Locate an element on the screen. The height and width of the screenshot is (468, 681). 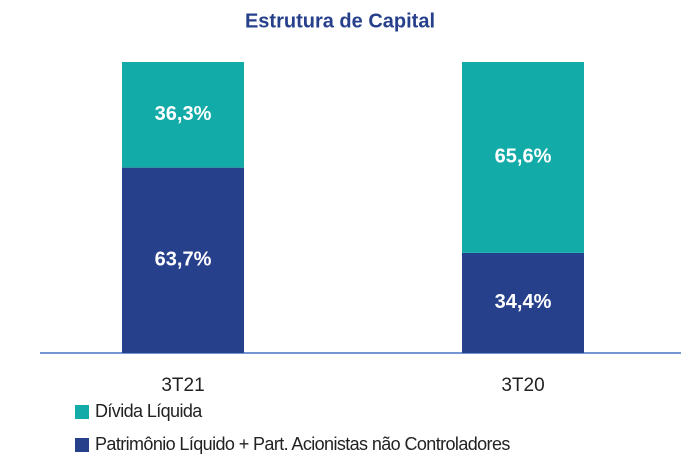
x-tick-label: 3T20 is located at coordinates (522, 385).